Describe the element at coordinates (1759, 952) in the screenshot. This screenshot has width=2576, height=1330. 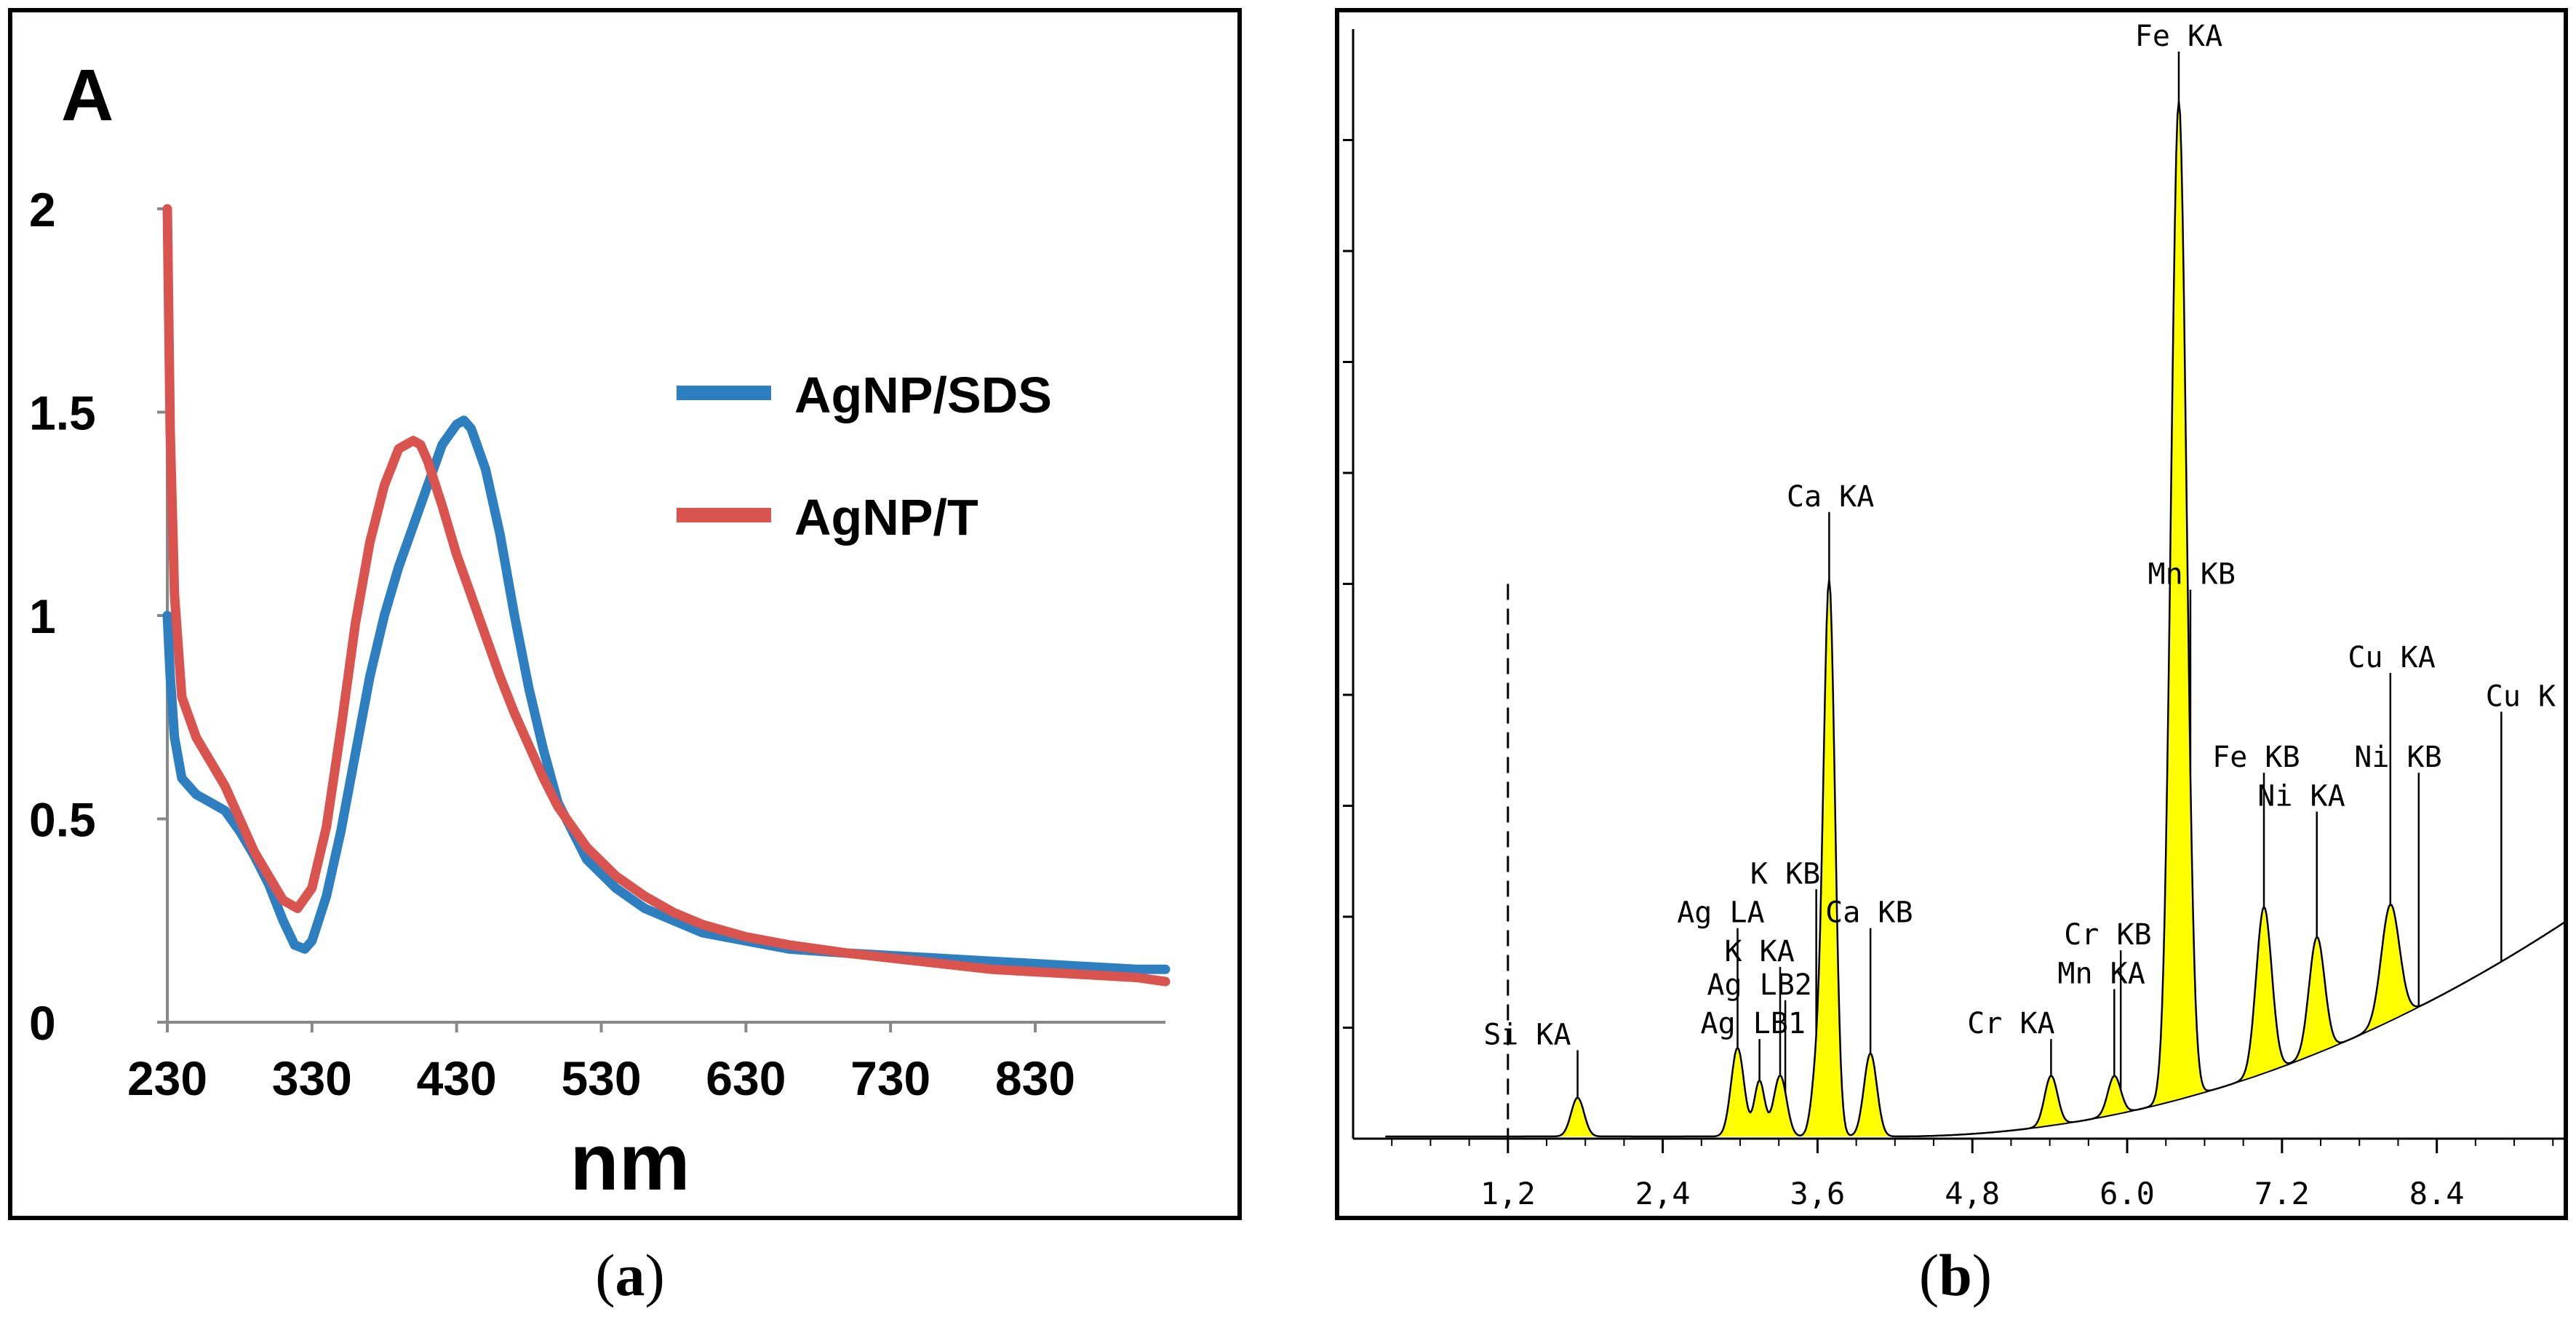
I see `peak-label: K KA` at that location.